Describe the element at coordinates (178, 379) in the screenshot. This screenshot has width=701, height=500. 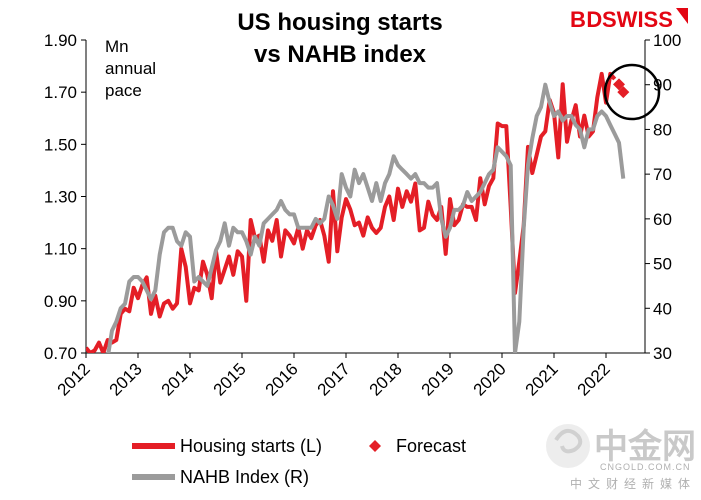
I see `x-tick-label: 2014` at that location.